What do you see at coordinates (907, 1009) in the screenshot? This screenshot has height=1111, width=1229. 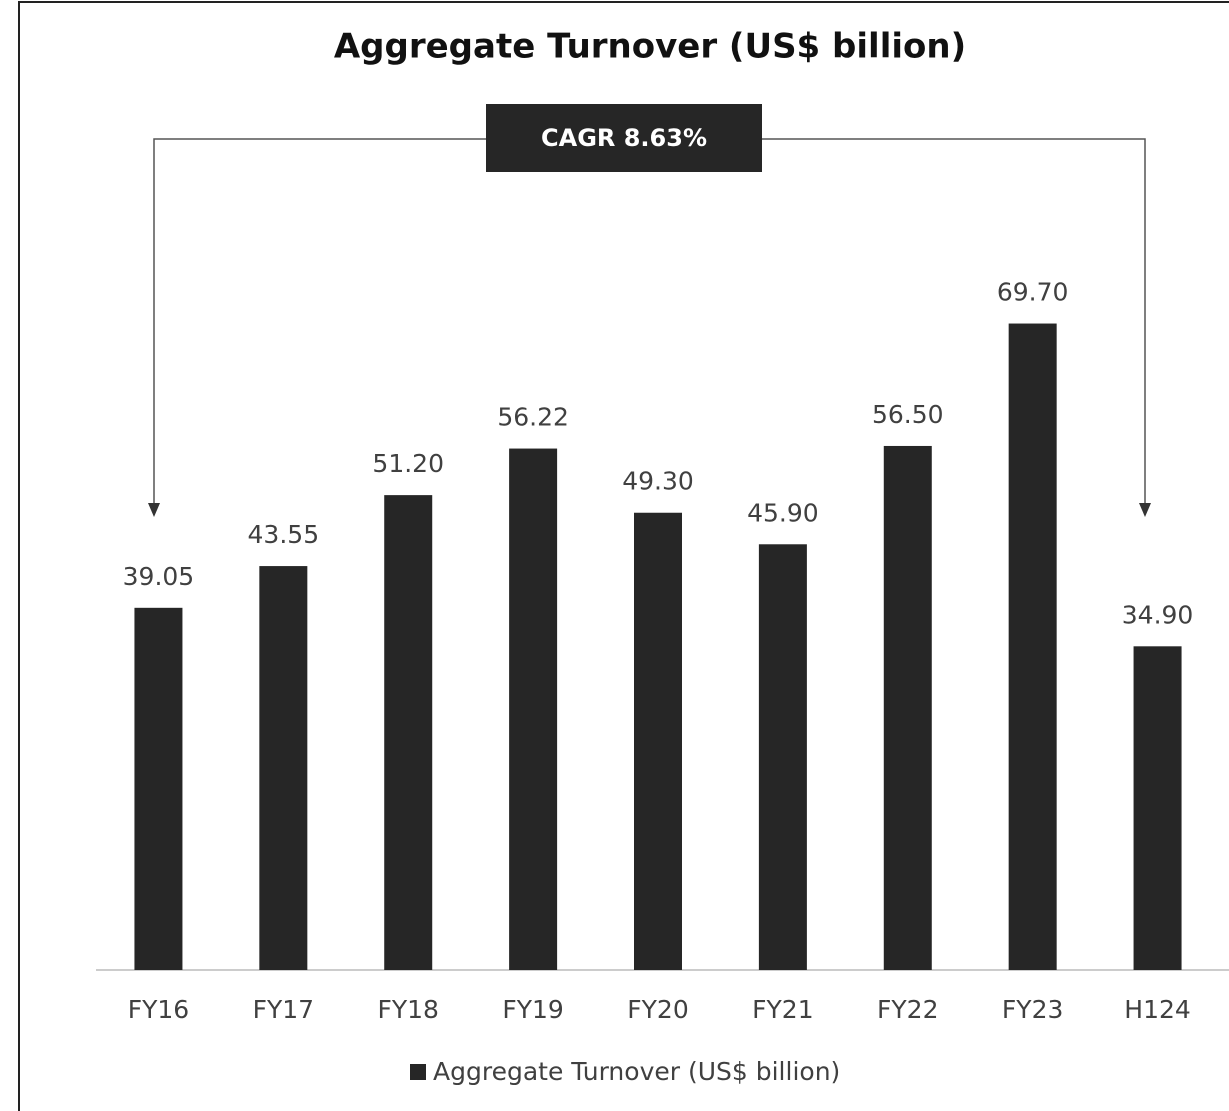 I see `x-tick-label: FY22` at bounding box center [907, 1009].